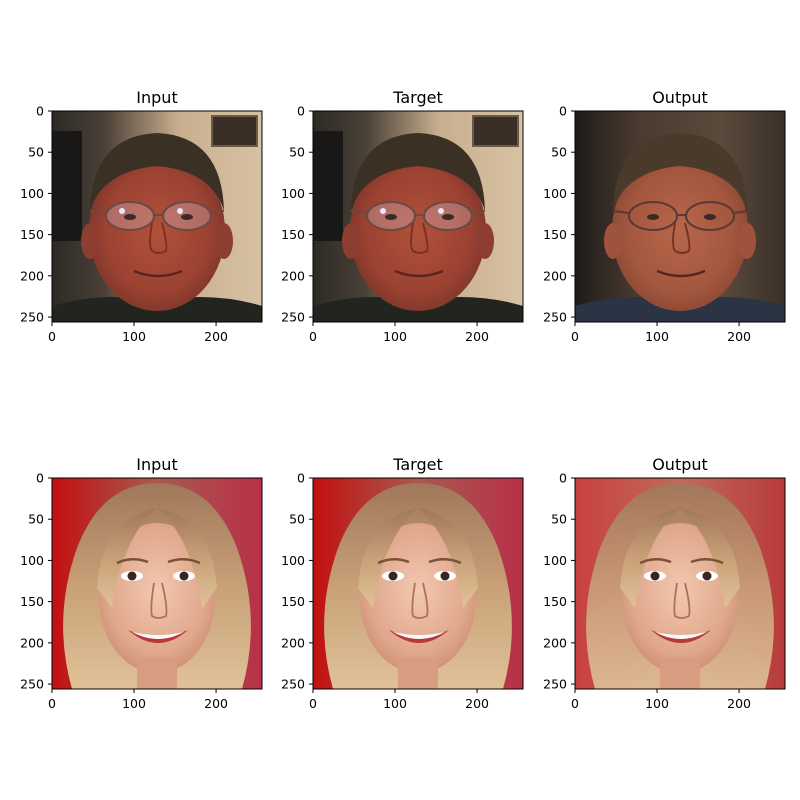 The height and width of the screenshot is (800, 800). I want to click on panel-output-2: Output 0 100 200 0 50 100 150 200 250, so click(664, 583).